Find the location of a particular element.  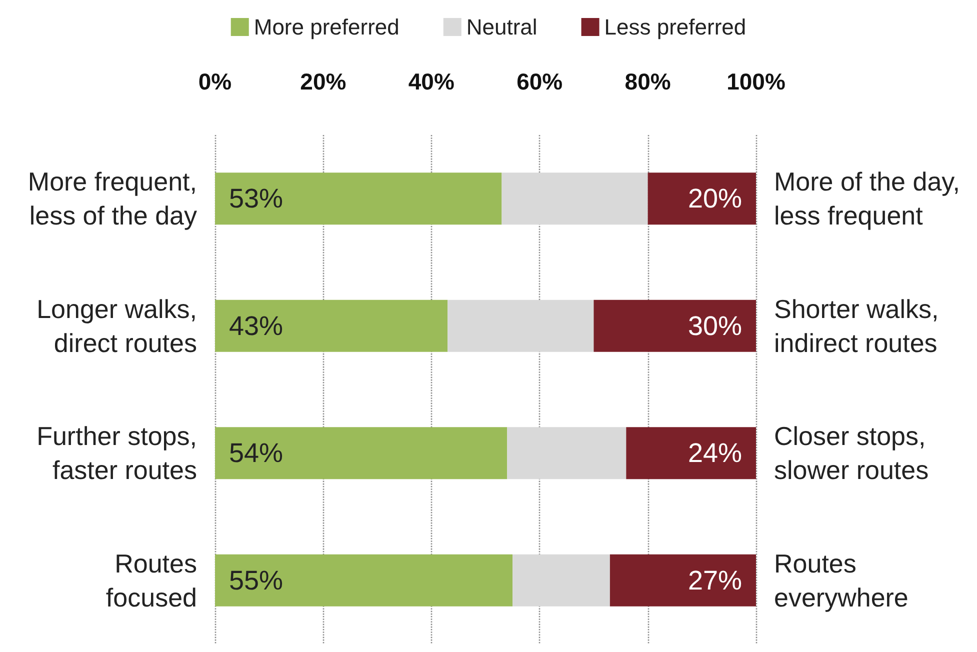

y2-tick-label: Closer stops, slower routes is located at coordinates (851, 453).